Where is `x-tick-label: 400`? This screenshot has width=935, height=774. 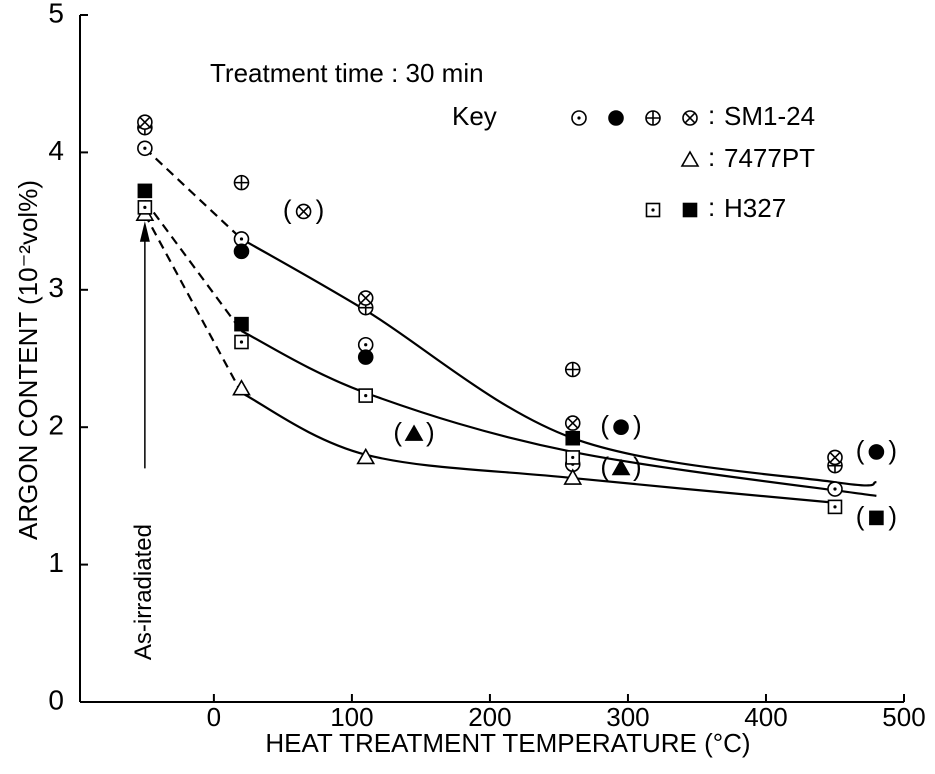 x-tick-label: 400 is located at coordinates (765, 717).